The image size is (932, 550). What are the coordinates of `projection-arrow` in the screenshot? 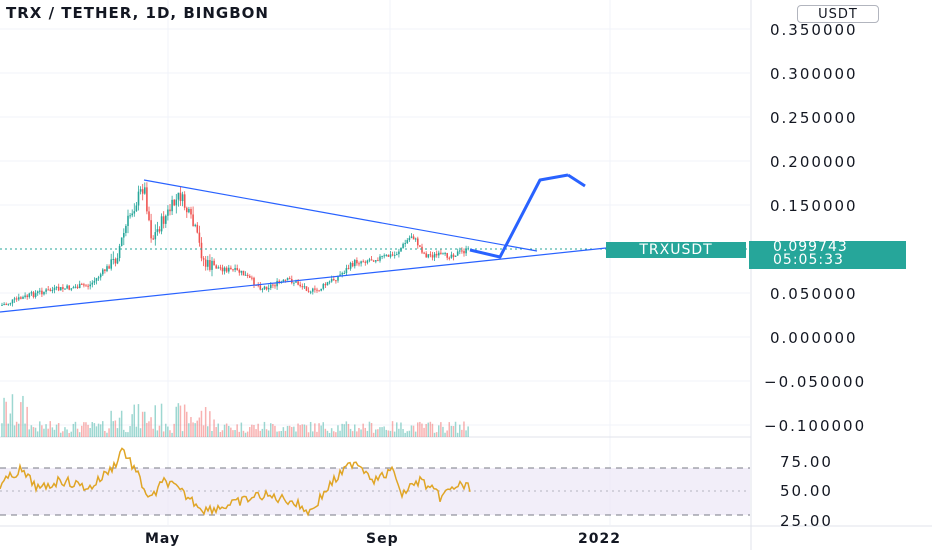 It's located at (519, 216).